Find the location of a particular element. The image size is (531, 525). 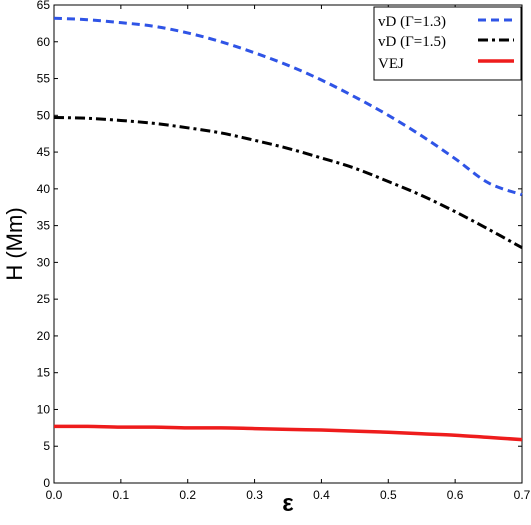

y-tick-label: 0 is located at coordinates (46, 483).